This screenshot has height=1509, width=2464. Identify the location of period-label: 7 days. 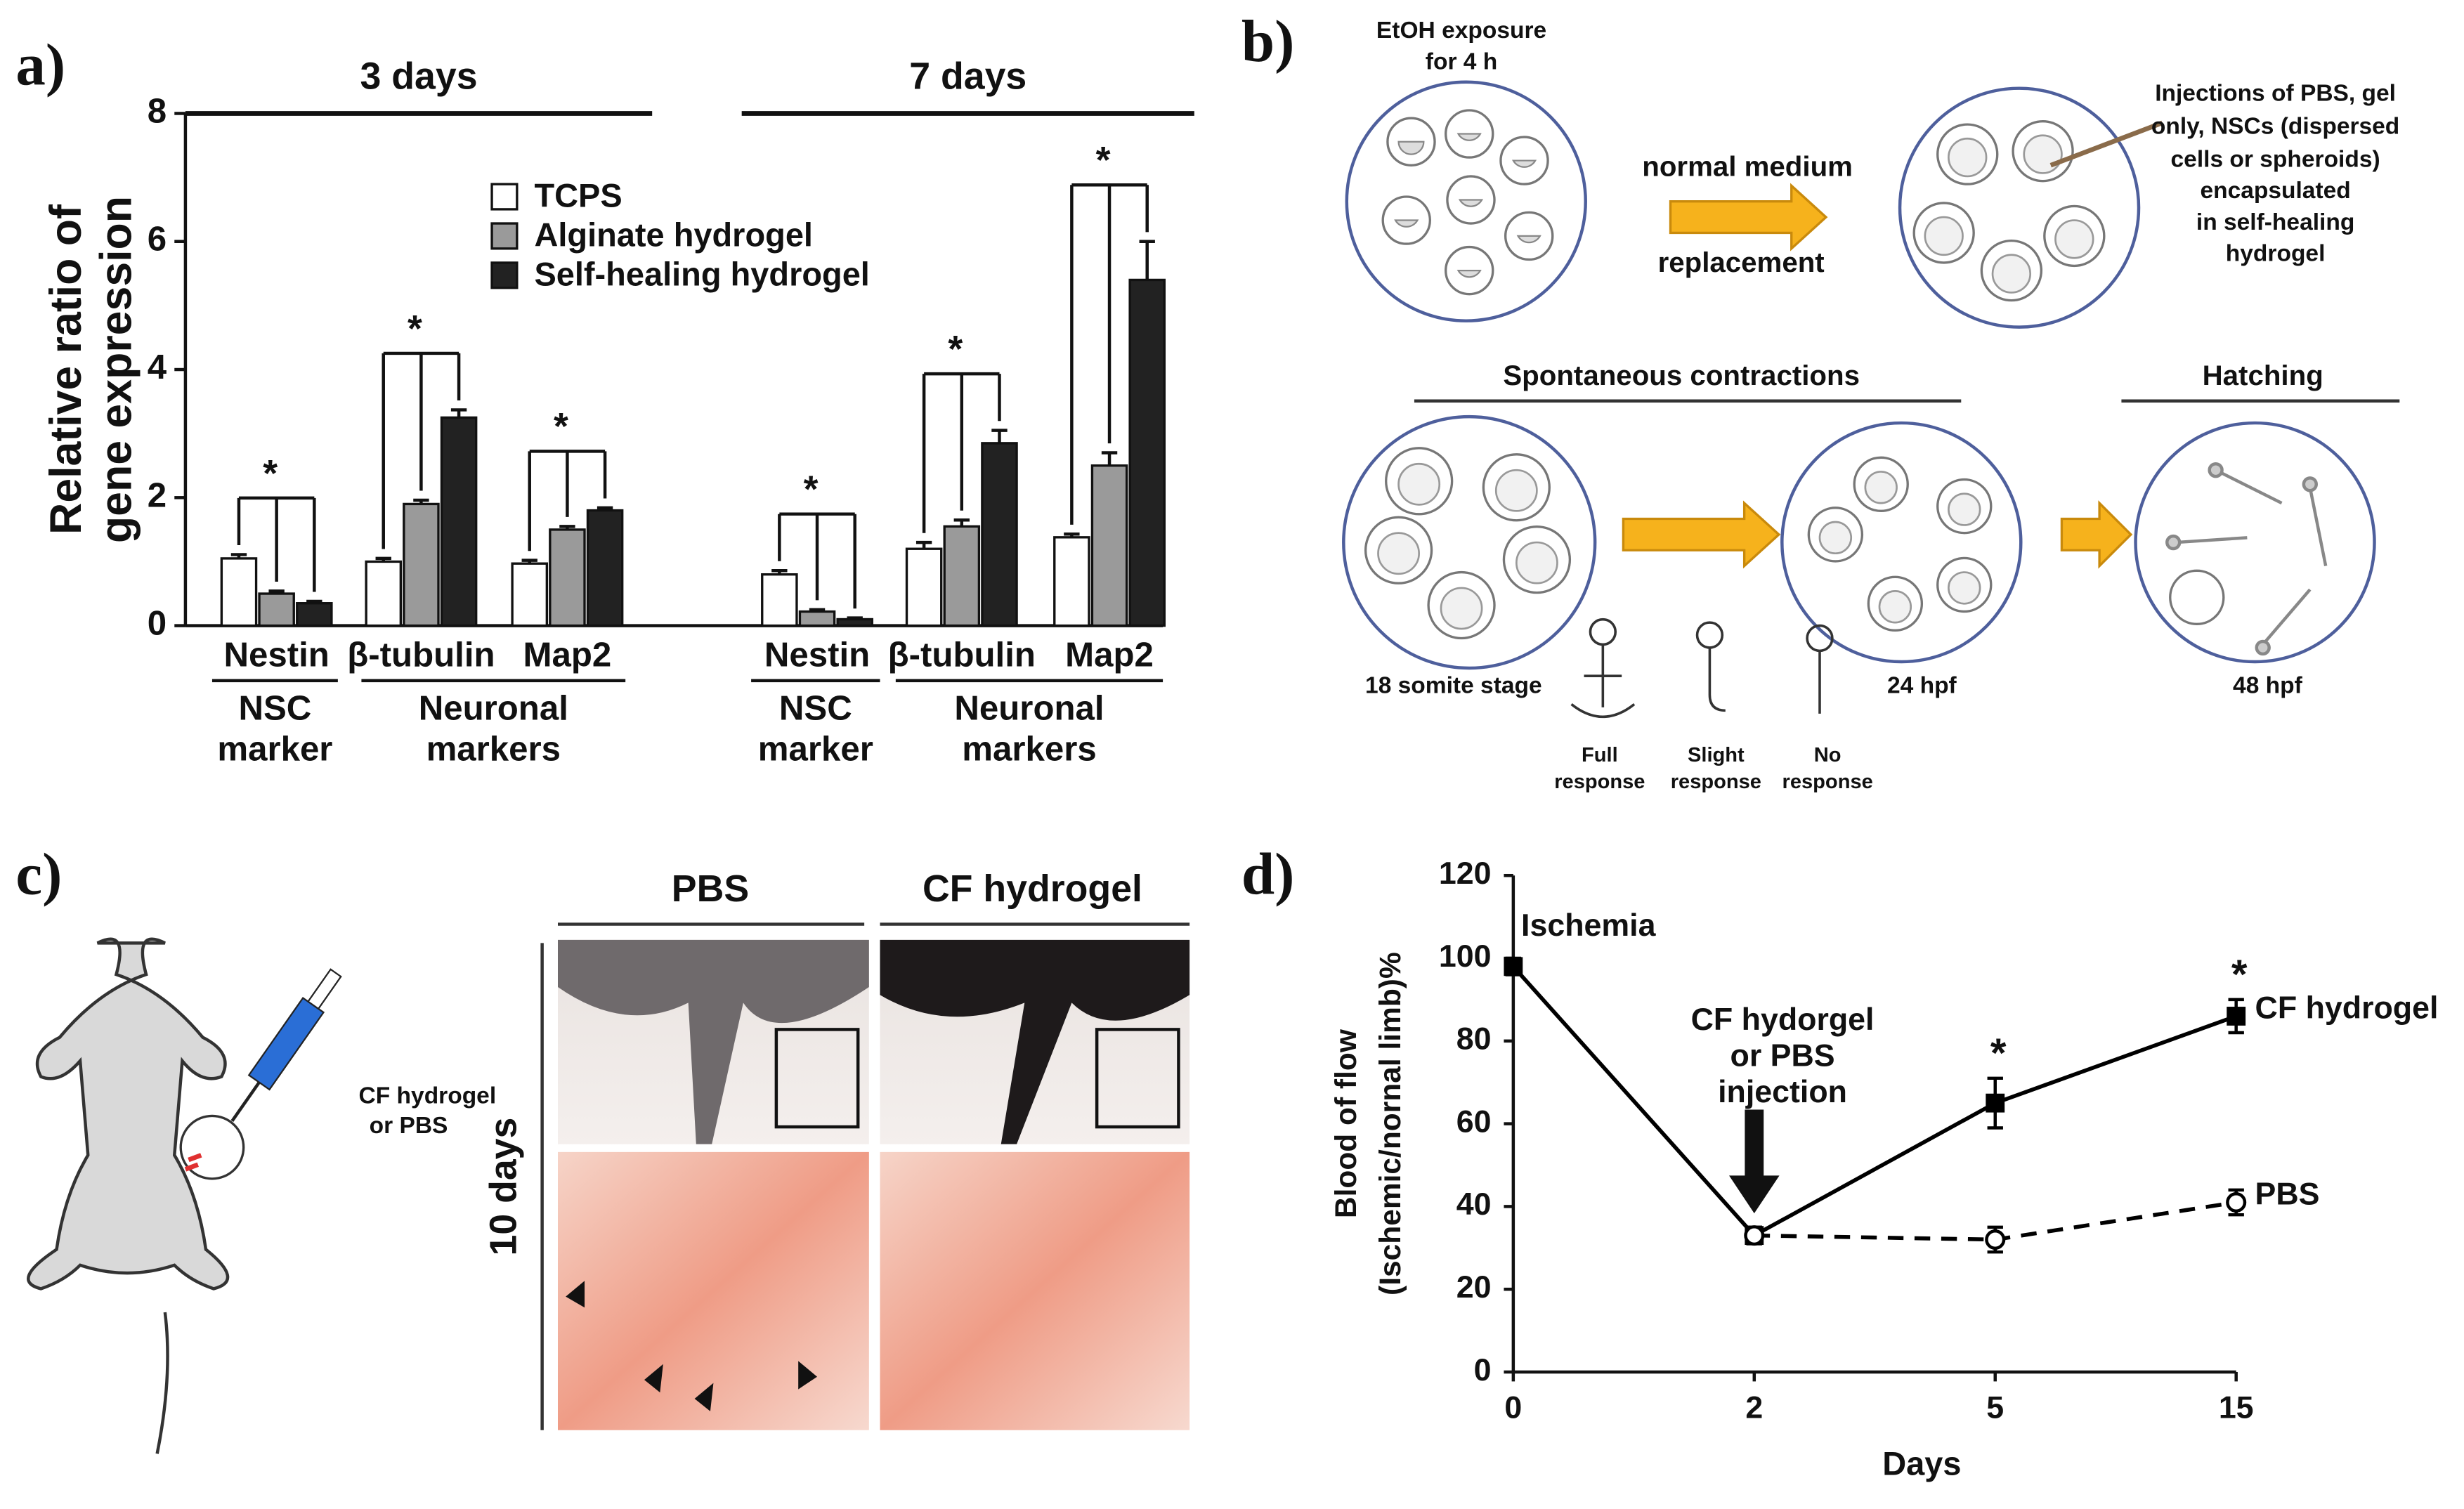
(967, 76).